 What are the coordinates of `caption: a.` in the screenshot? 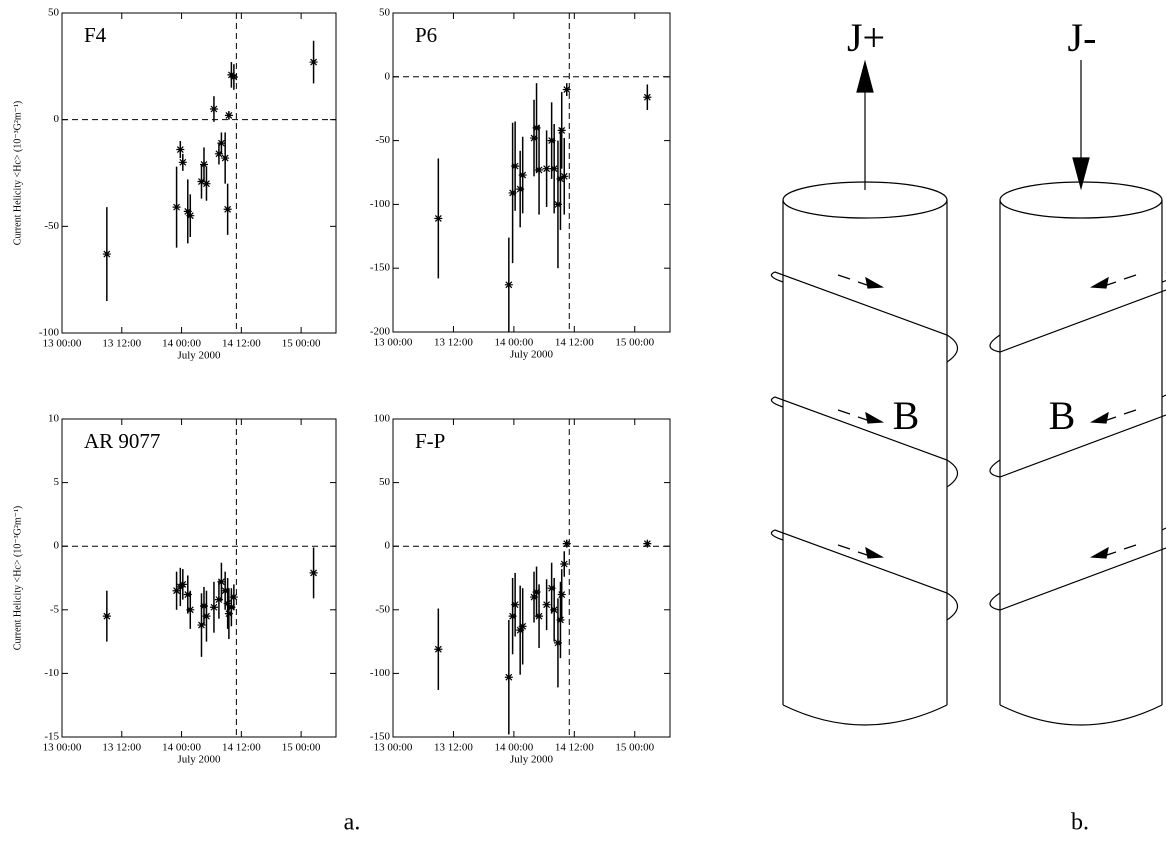 It's located at (352, 823).